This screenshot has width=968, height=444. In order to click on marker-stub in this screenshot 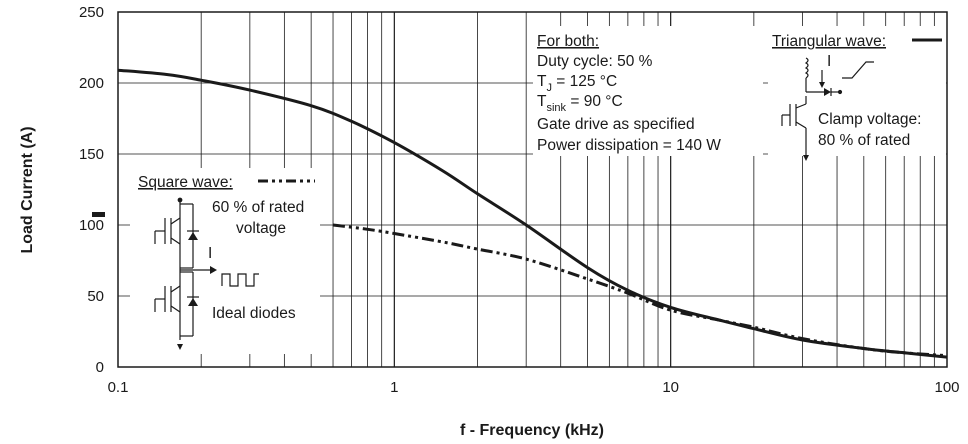, I will do `click(98, 214)`.